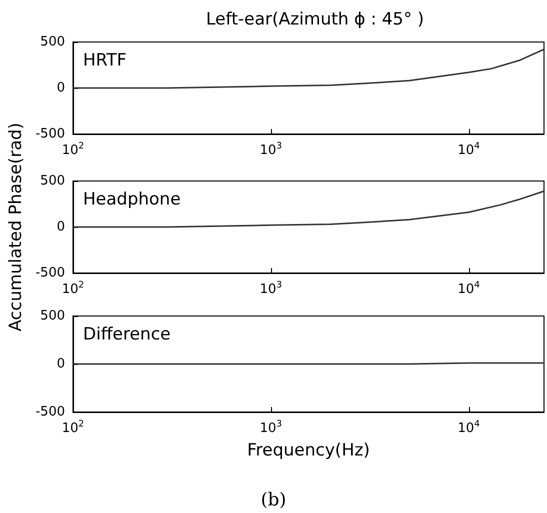 The height and width of the screenshot is (513, 547). Describe the element at coordinates (105, 60) in the screenshot. I see `annotation: HRTF` at that location.